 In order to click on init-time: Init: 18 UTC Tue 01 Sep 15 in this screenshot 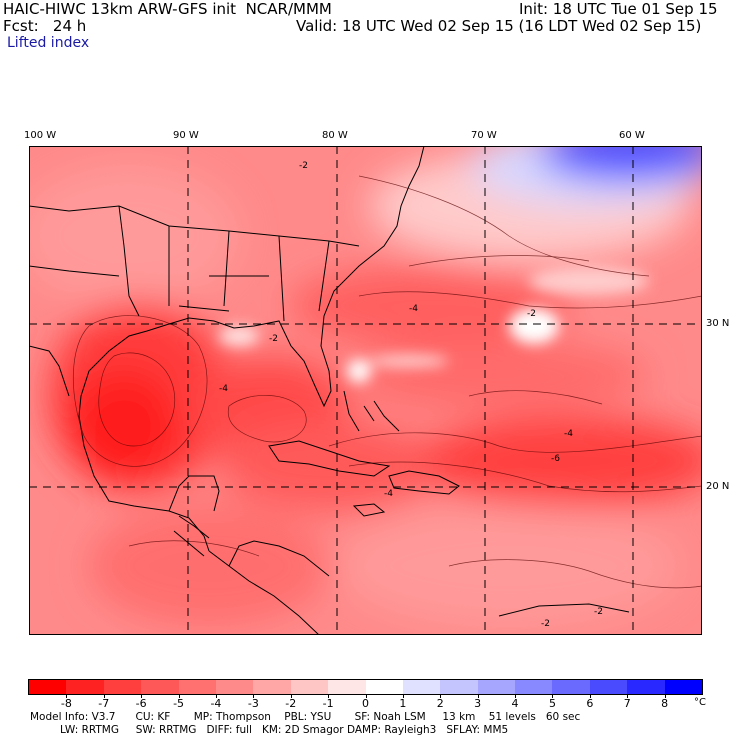, I will do `click(618, 9)`.